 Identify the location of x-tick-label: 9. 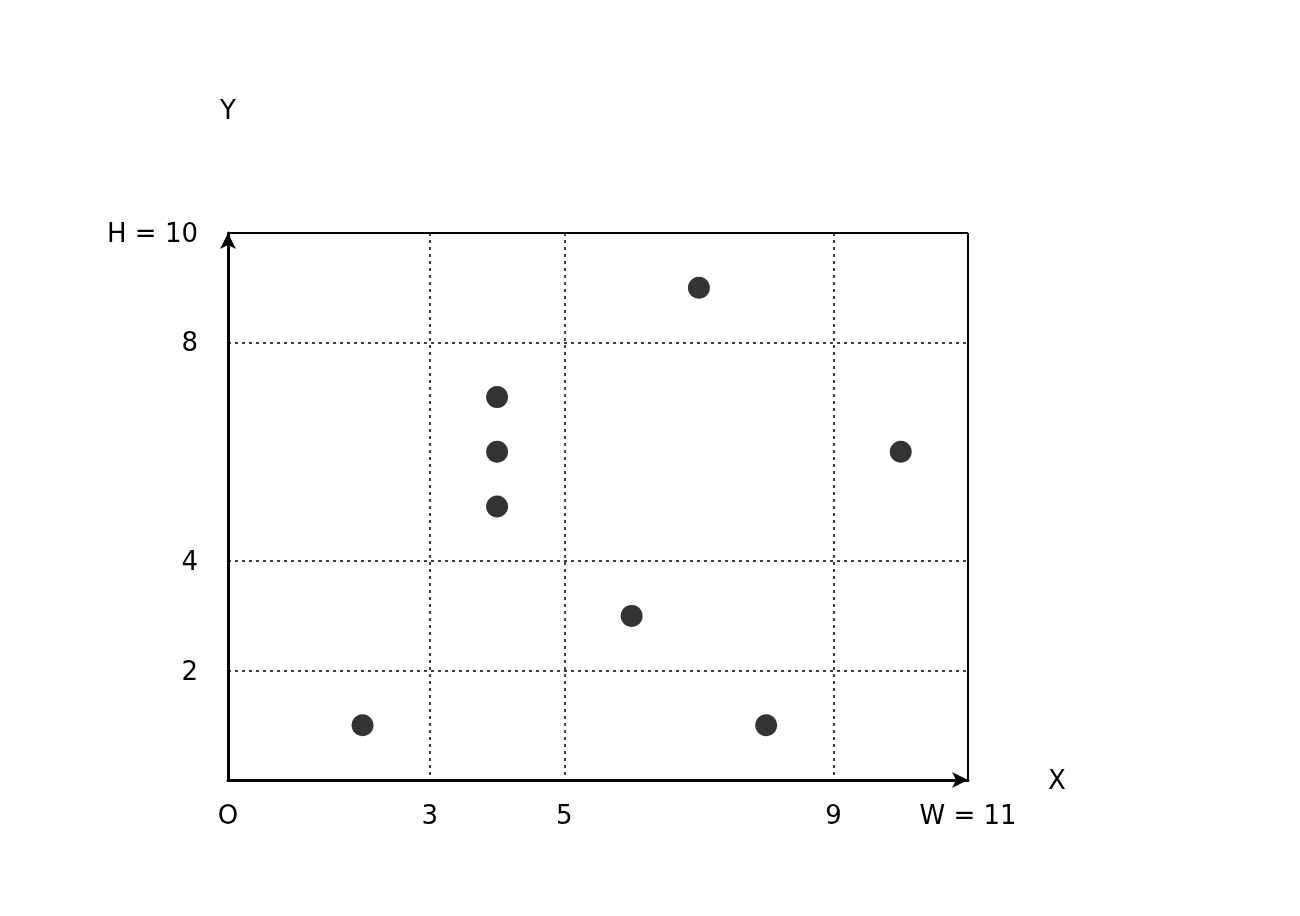
(833, 815).